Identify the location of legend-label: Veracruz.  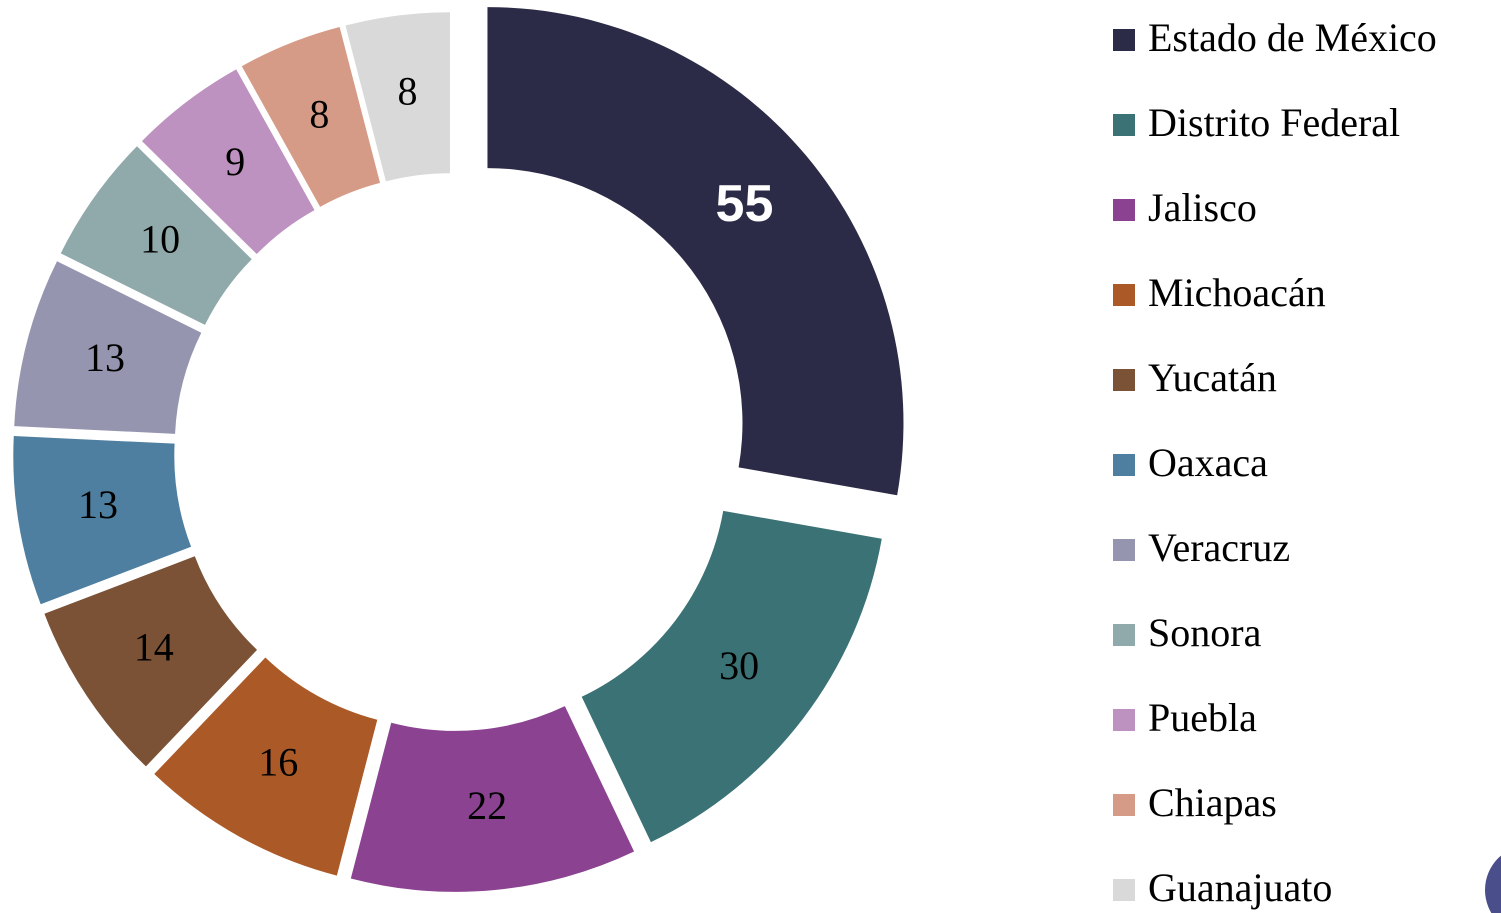
(1219, 547).